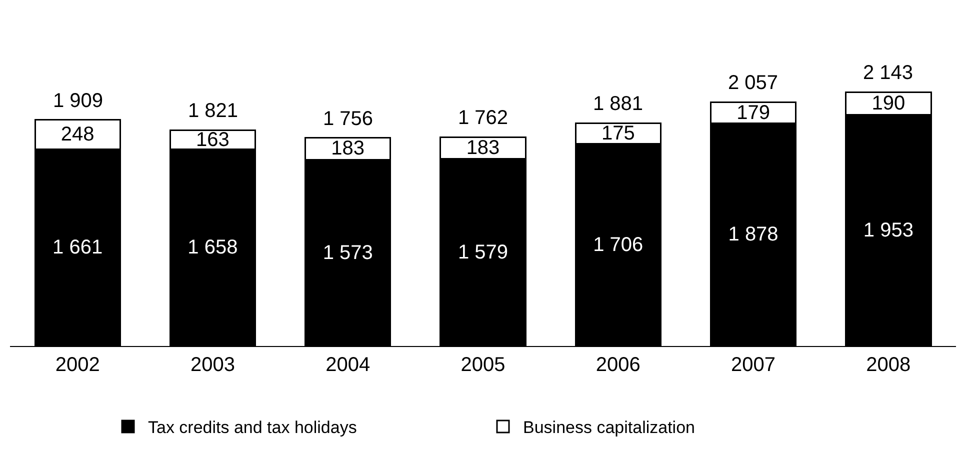  I want to click on total-label: 2 057, so click(753, 83).